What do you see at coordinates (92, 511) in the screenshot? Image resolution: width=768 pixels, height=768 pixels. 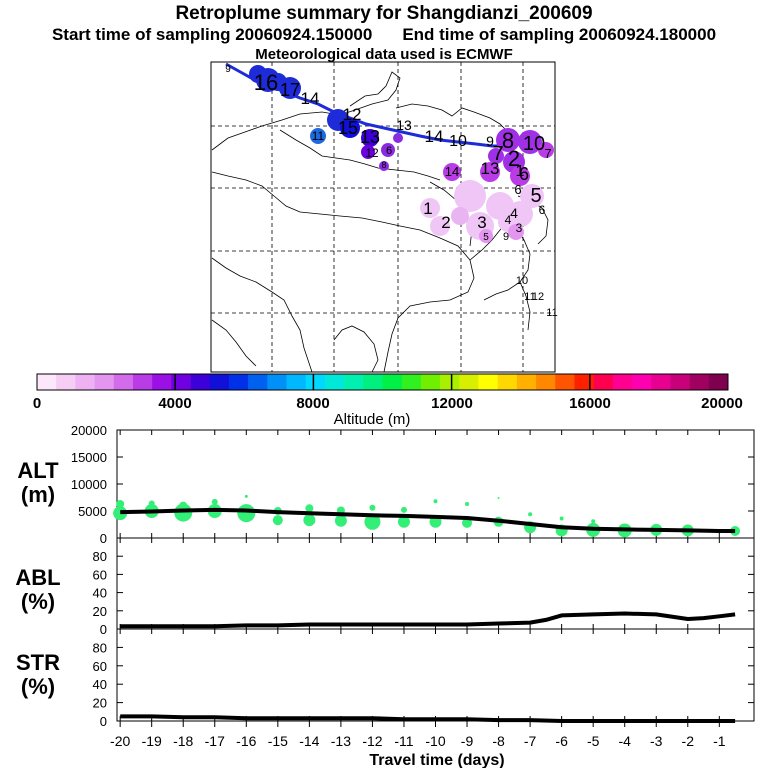 I see `y-tick-label: 5000` at bounding box center [92, 511].